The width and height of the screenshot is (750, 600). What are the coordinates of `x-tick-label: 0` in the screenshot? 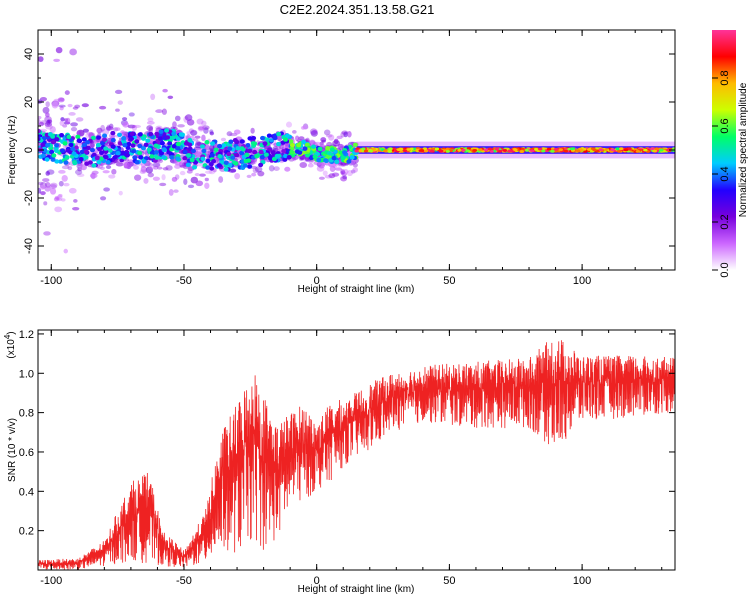 It's located at (317, 581).